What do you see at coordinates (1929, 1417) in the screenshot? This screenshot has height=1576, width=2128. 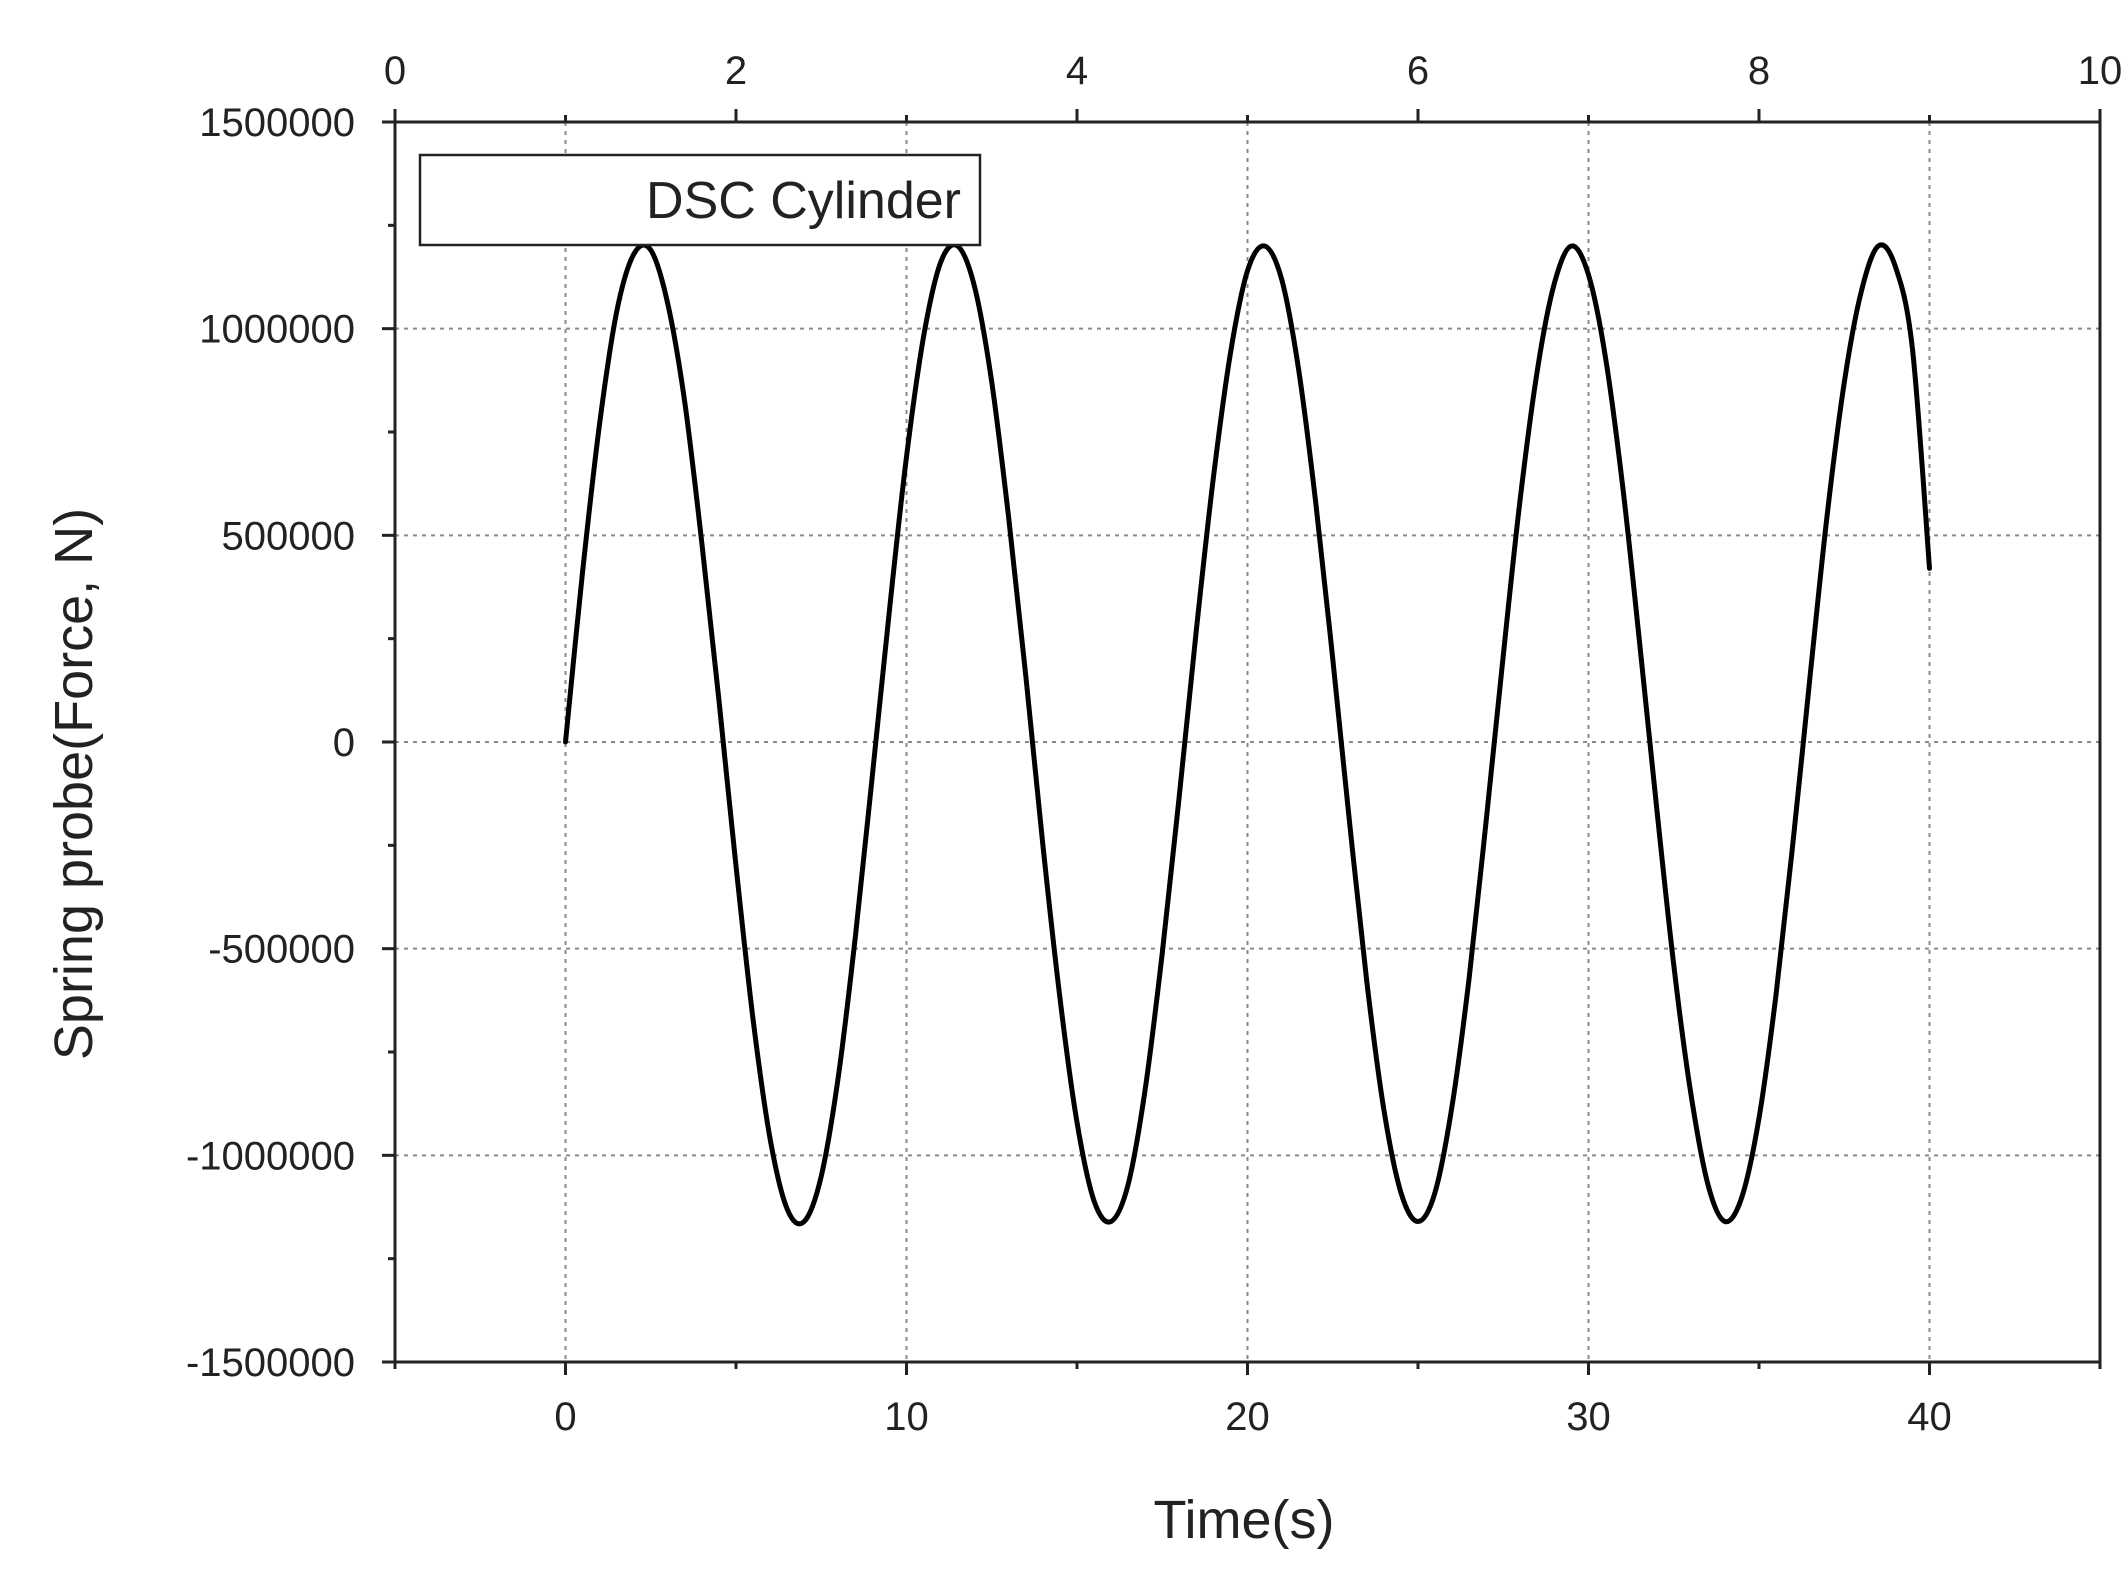 I see `x-tick-label: 40` at bounding box center [1929, 1417].